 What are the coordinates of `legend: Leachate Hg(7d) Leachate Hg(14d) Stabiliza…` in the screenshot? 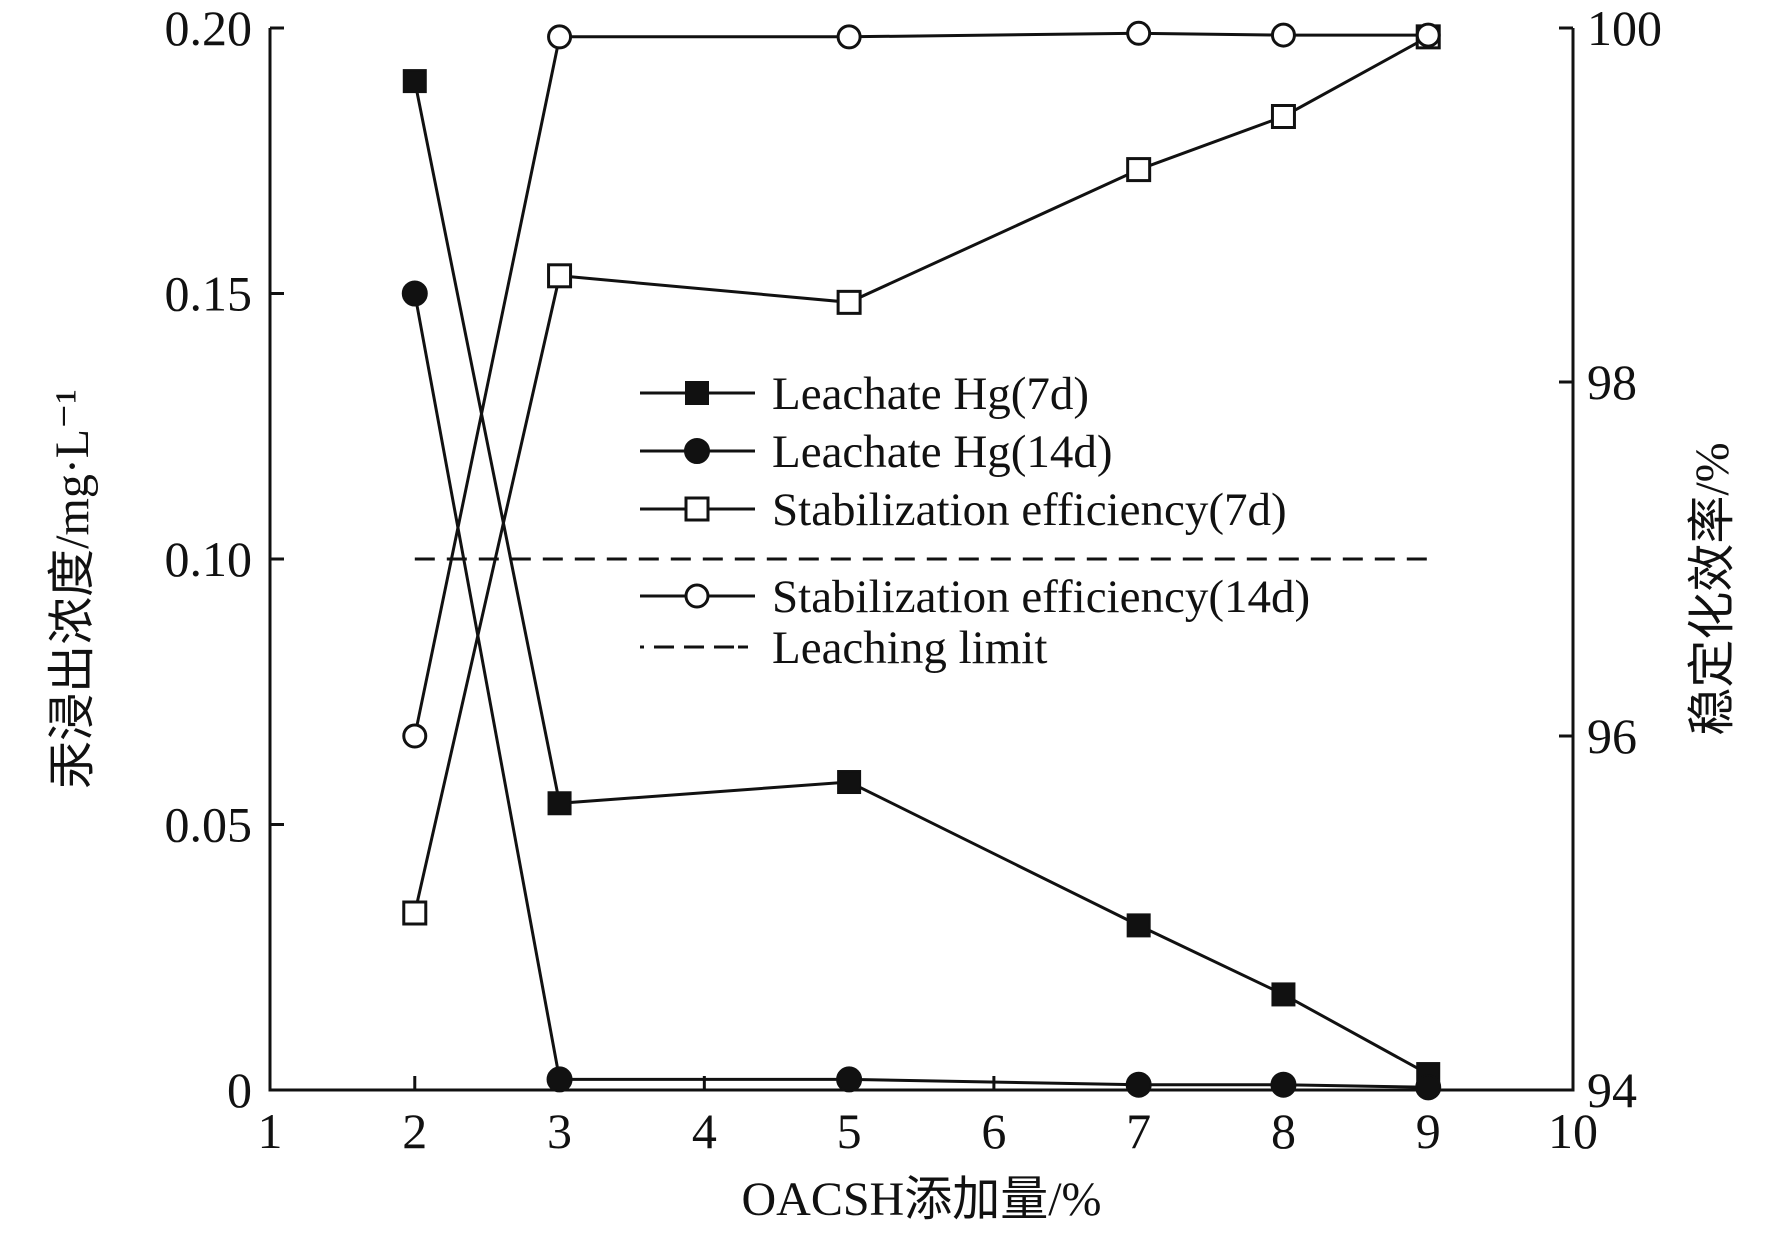 It's located at (975, 521).